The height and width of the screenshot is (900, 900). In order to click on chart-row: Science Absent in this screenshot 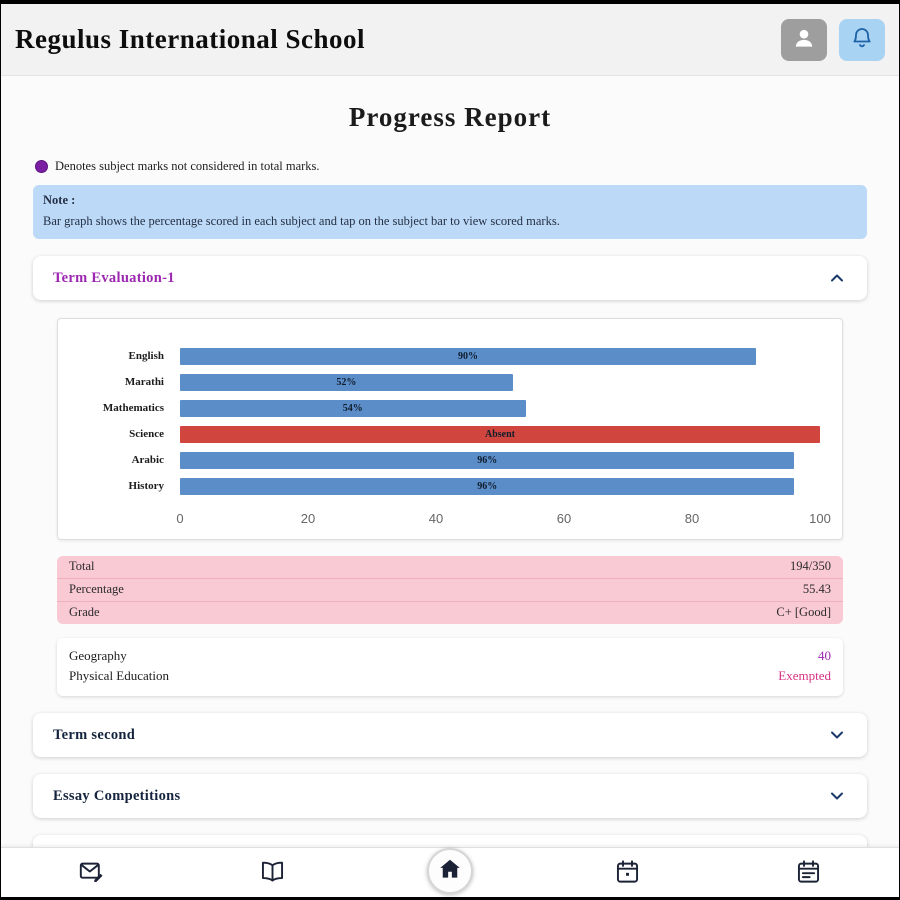, I will do `click(450, 434)`.